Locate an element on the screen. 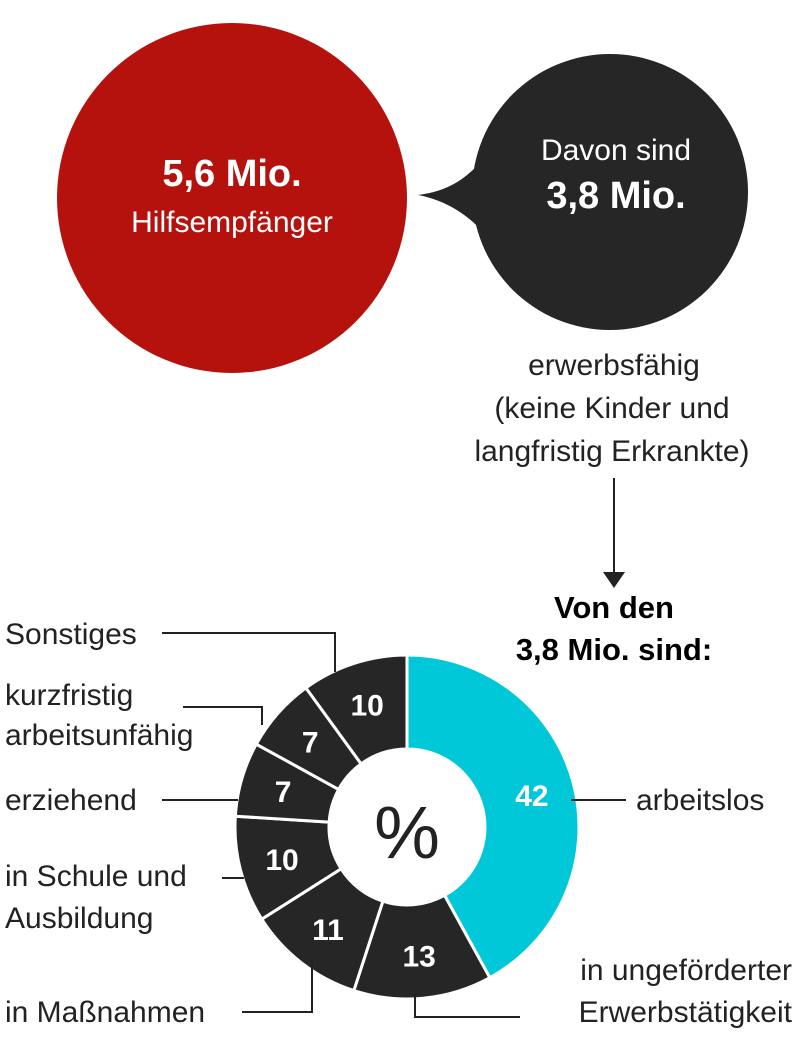 This screenshot has height=1048, width=800. leader-sonstiges is located at coordinates (249, 652).